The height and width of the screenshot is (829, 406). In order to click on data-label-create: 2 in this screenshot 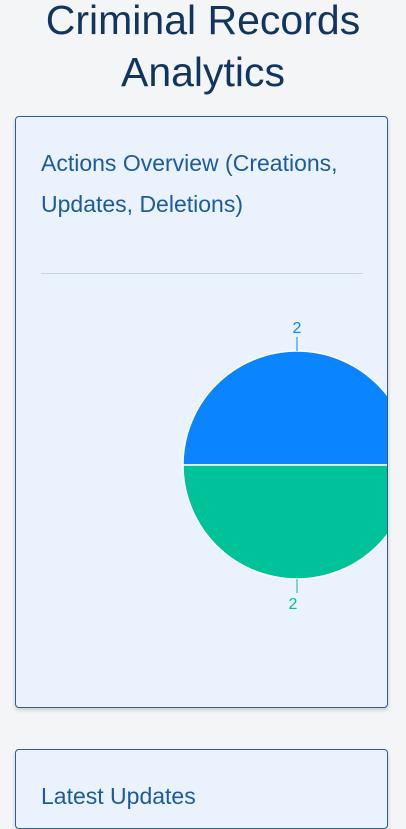, I will do `click(297, 328)`.